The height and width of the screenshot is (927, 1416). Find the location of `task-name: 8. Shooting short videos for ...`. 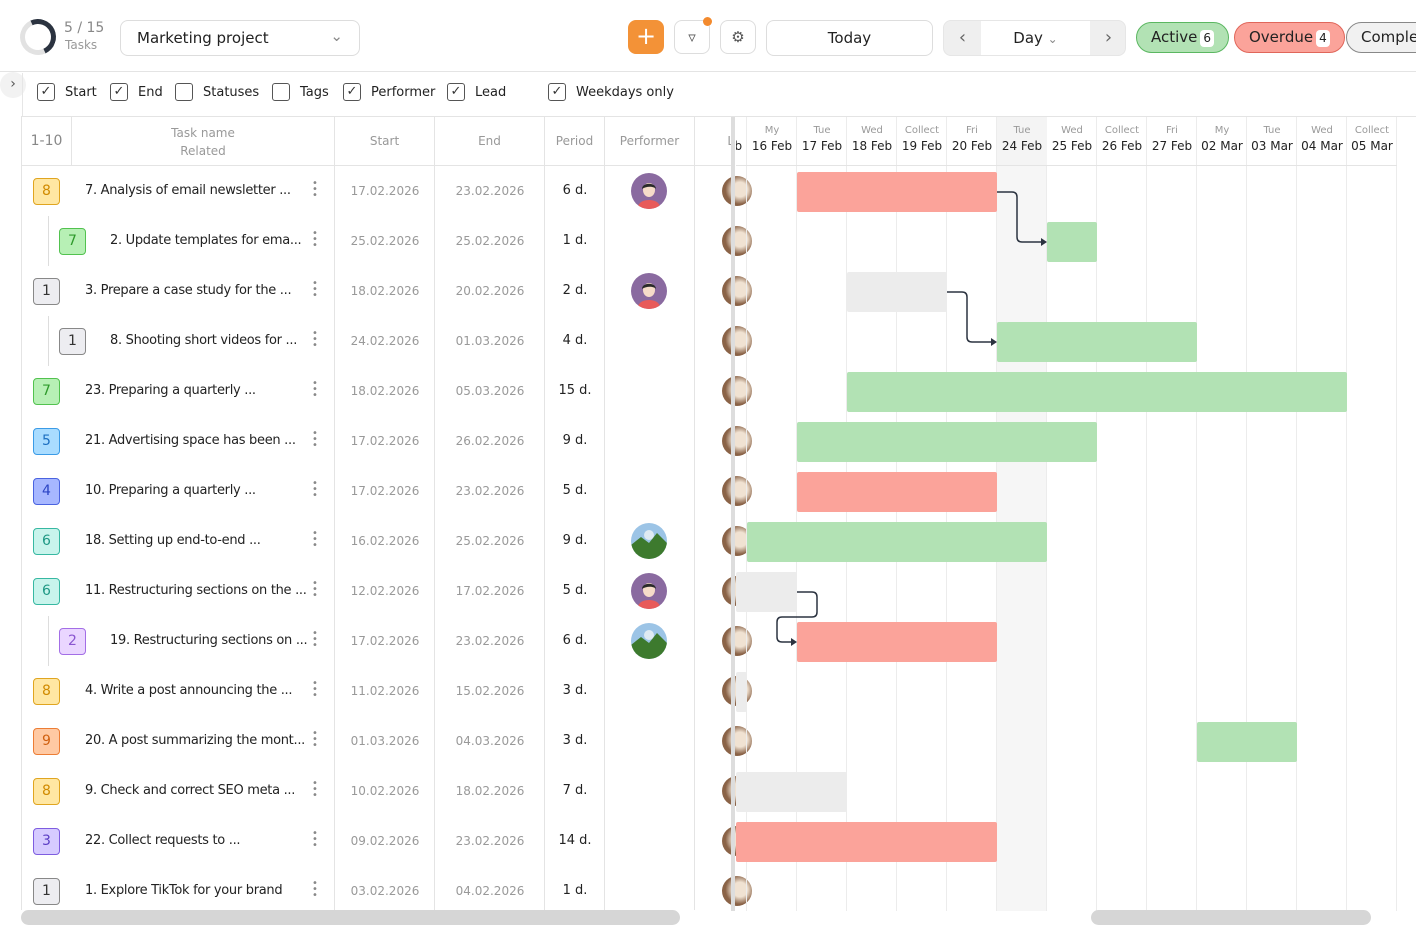

task-name: 8. Shooting short videos for ... is located at coordinates (204, 340).